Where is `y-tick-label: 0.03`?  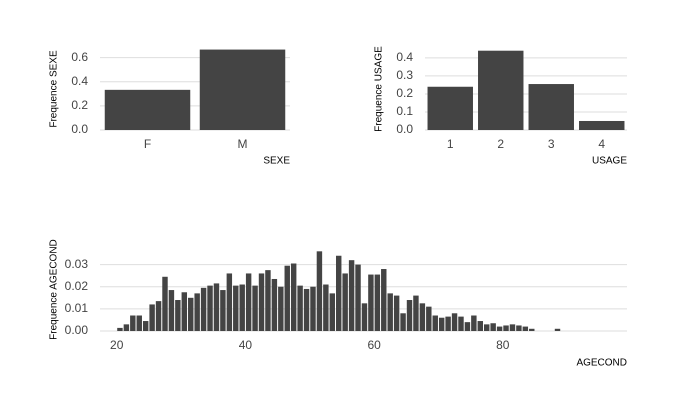
y-tick-label: 0.03 is located at coordinates (77, 264).